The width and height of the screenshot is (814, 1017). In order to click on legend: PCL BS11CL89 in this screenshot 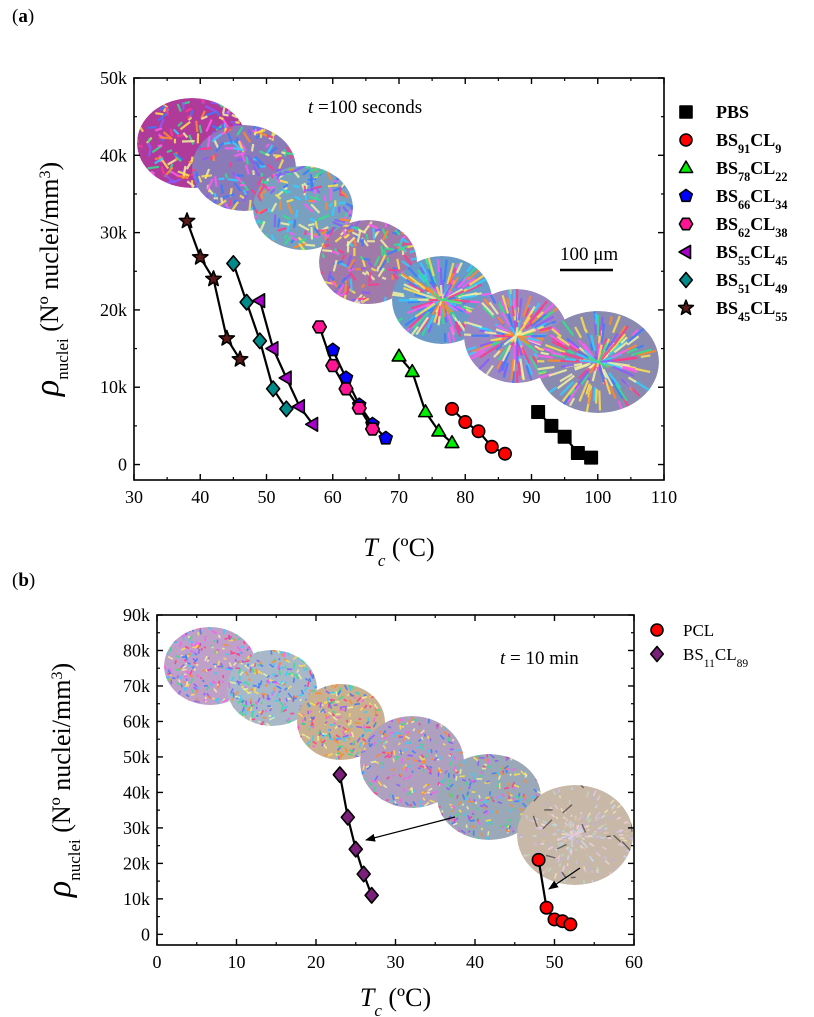, I will do `click(698, 645)`.